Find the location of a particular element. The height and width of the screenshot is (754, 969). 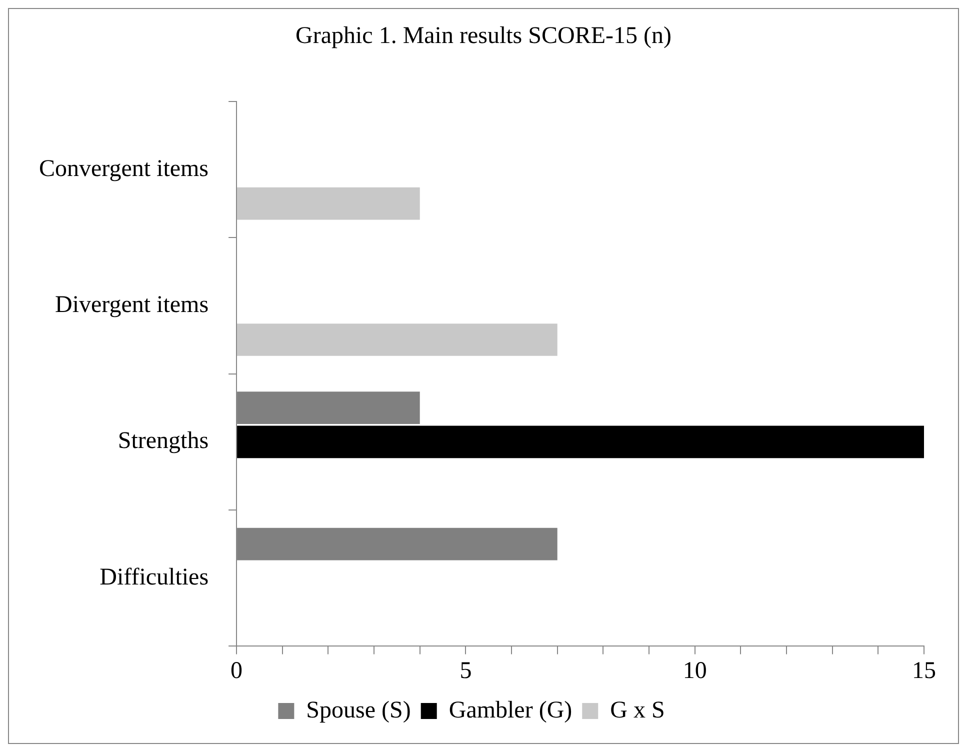

x-tick-label: 10 is located at coordinates (694, 671).